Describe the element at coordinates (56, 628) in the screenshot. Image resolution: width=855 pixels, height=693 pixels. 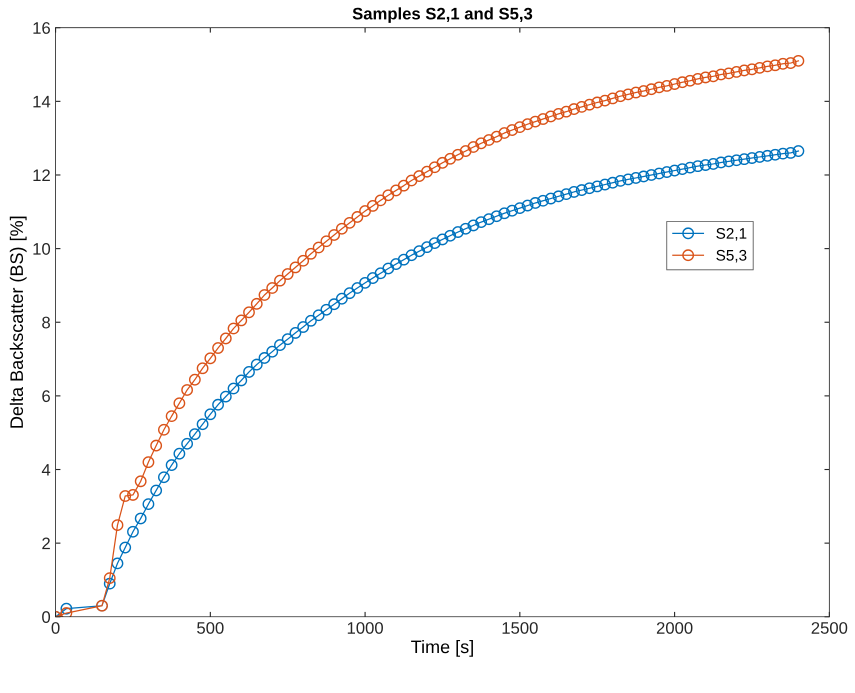
I see `x-tick-label: 0` at that location.